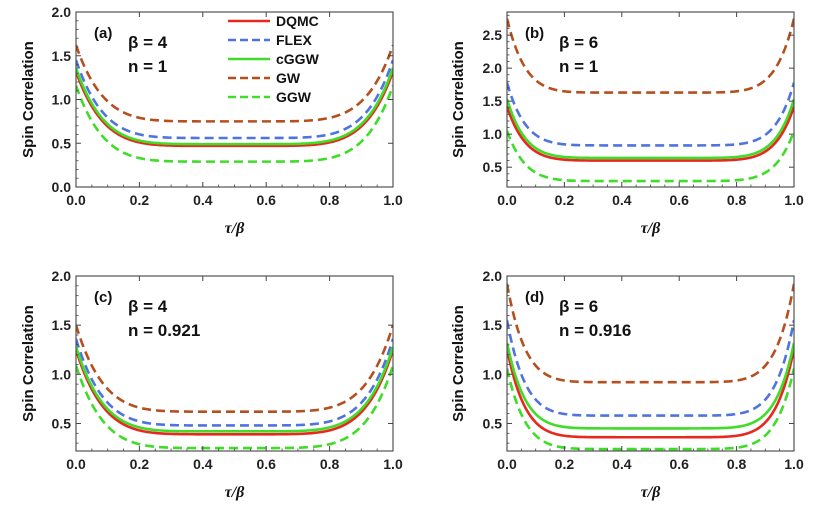  I want to click on legend-label-dqmc: DQMC, so click(297, 21).